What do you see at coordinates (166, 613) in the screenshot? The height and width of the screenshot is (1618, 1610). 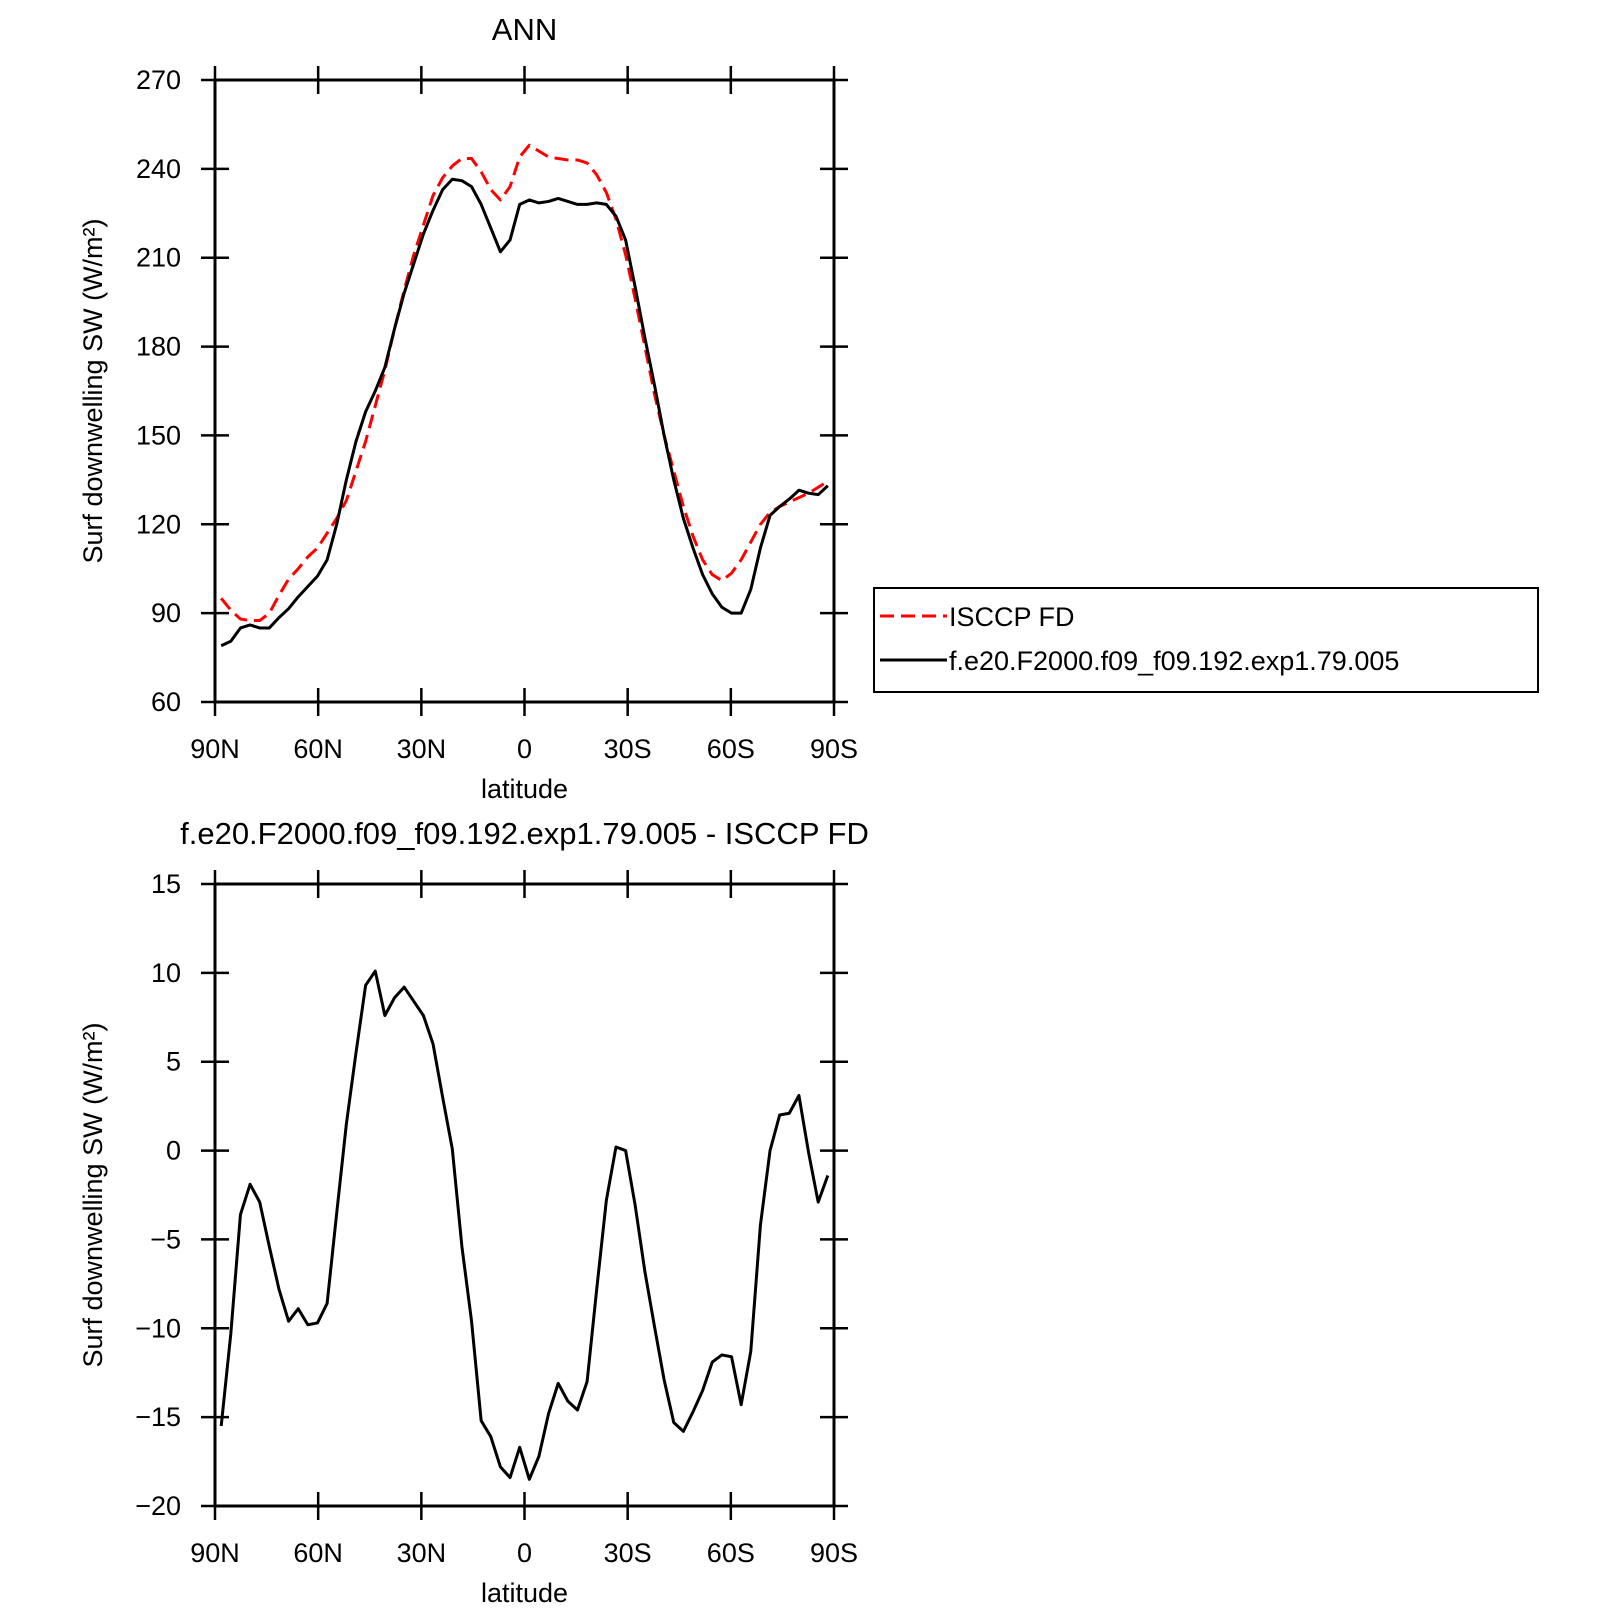 I see `y-tick-label: 90` at bounding box center [166, 613].